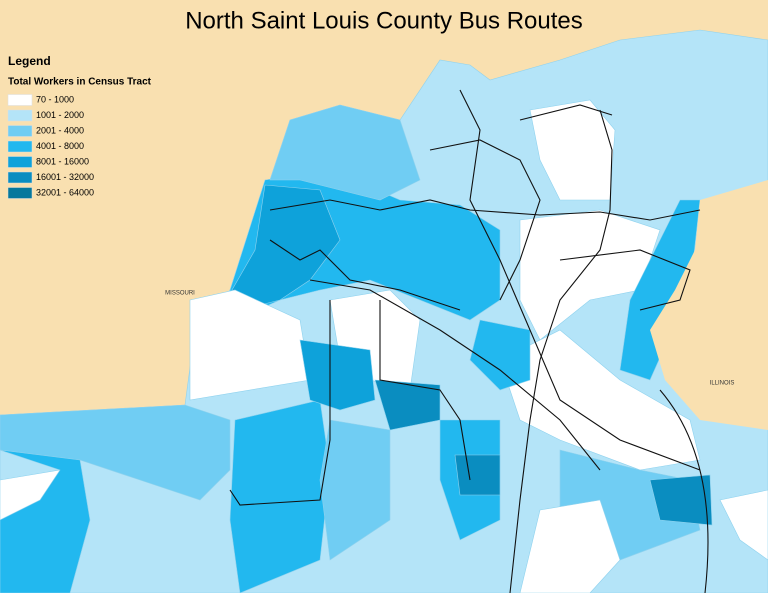  Describe the element at coordinates (60, 146) in the screenshot. I see `legend-label: 4001 - 8000` at that location.